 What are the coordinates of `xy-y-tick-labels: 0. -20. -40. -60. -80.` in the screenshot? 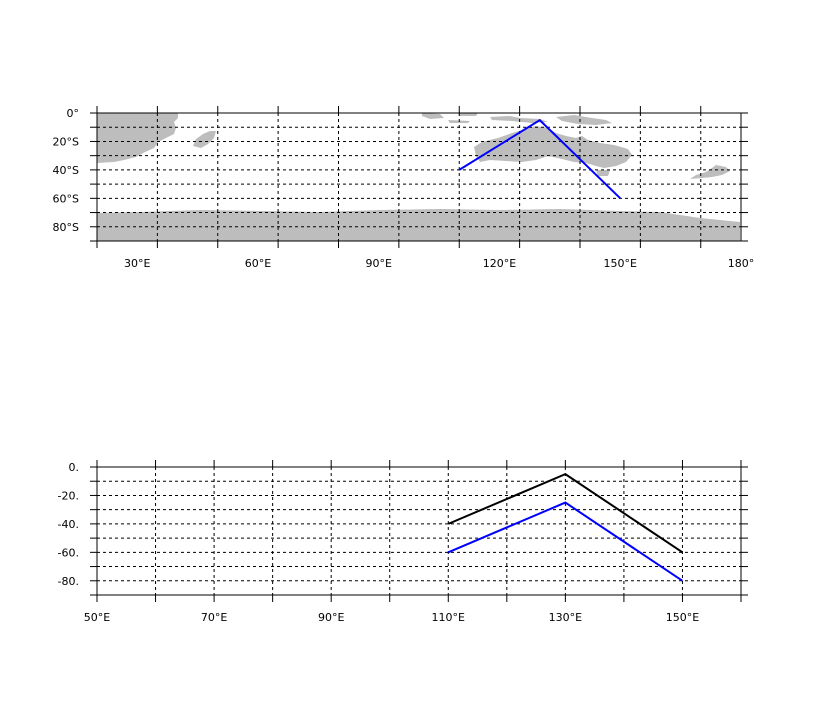 It's located at (68, 524).